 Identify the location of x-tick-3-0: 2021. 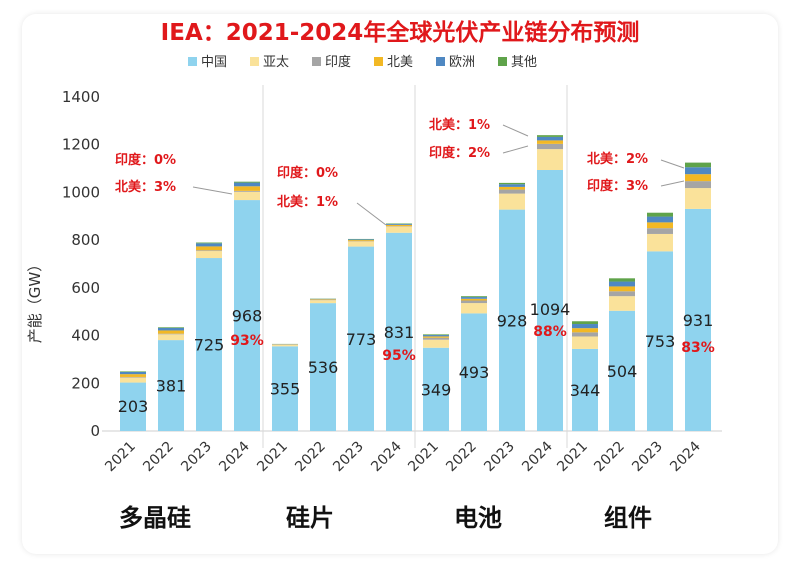
(572, 457).